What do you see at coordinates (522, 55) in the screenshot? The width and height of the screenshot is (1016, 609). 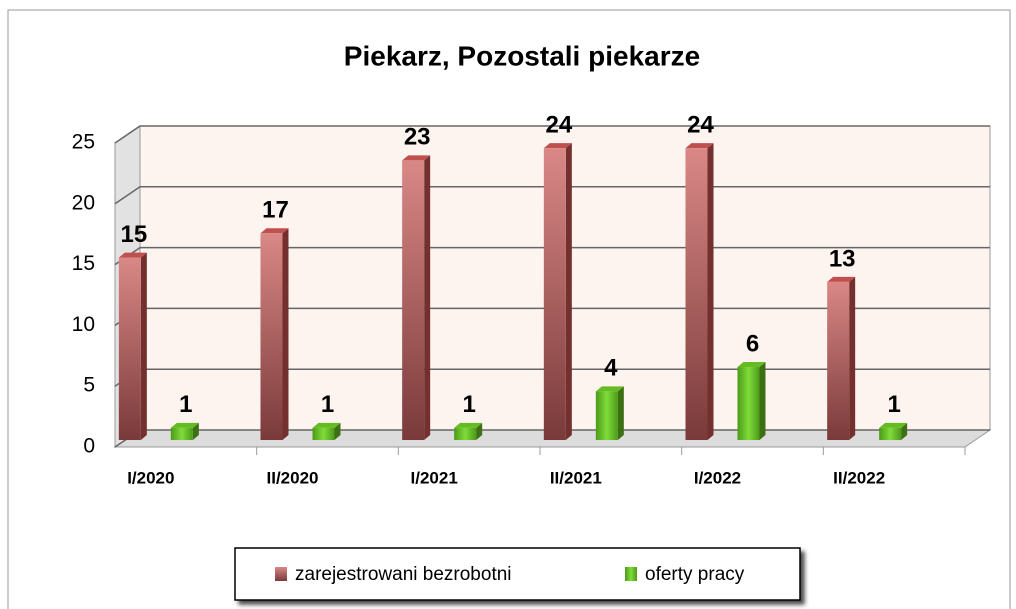 I see `chart-title: Piekarz, Pozostali piekarze` at bounding box center [522, 55].